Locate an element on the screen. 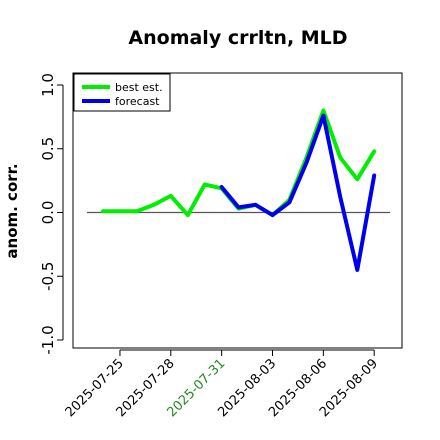  legend-label: best est. is located at coordinates (139, 87).